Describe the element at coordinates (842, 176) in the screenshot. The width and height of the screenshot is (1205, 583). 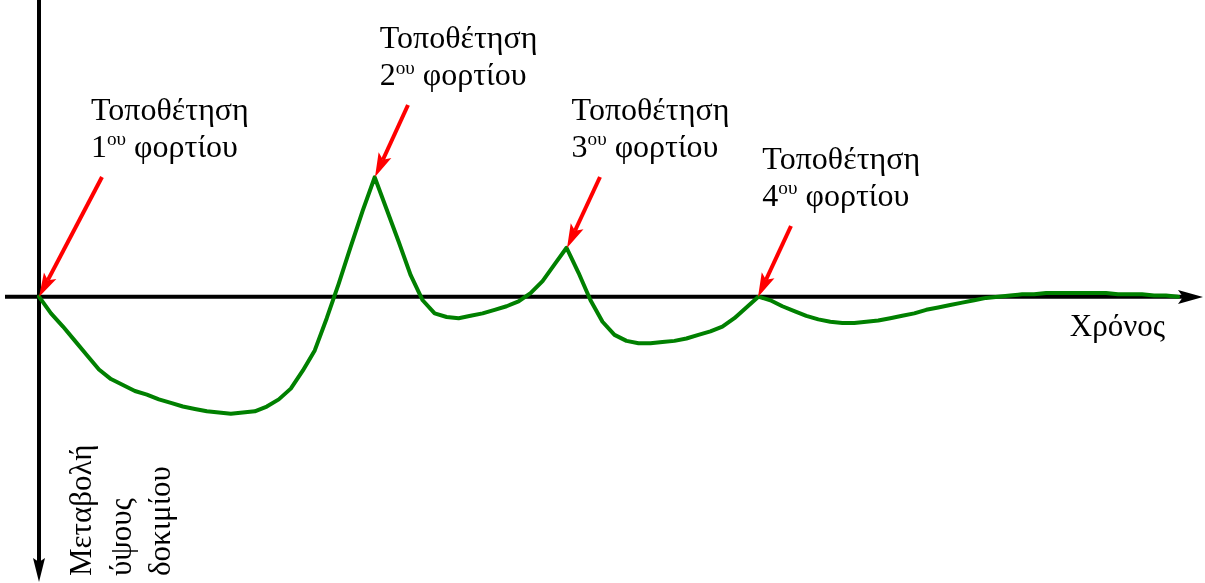
I see `annotation: Τοποθέτηση 4$^{ου}$ φορτίου` at that location.